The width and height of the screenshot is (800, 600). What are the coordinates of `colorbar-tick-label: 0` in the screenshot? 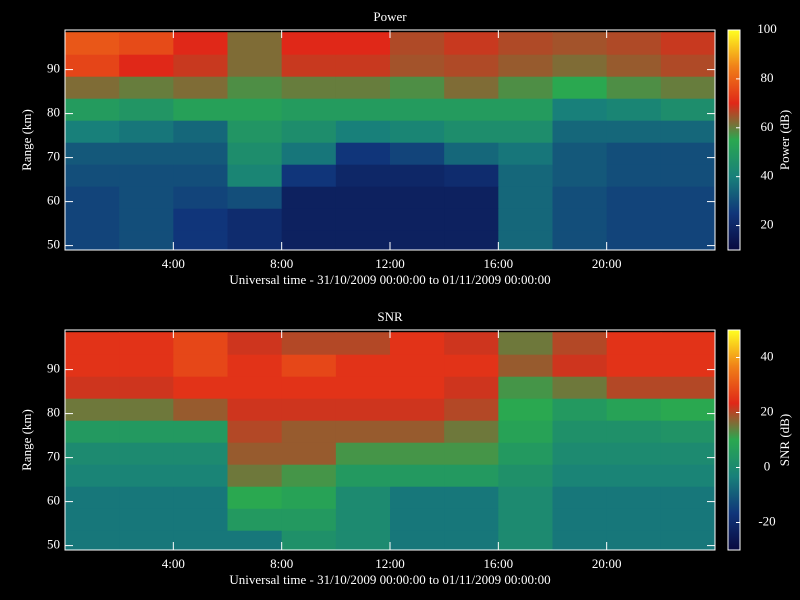 It's located at (767, 465).